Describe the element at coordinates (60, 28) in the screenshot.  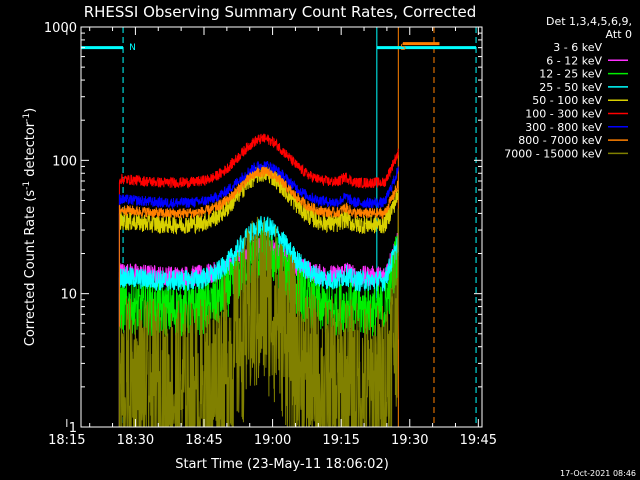
I see `y-tick-label-3: 1000` at that location.